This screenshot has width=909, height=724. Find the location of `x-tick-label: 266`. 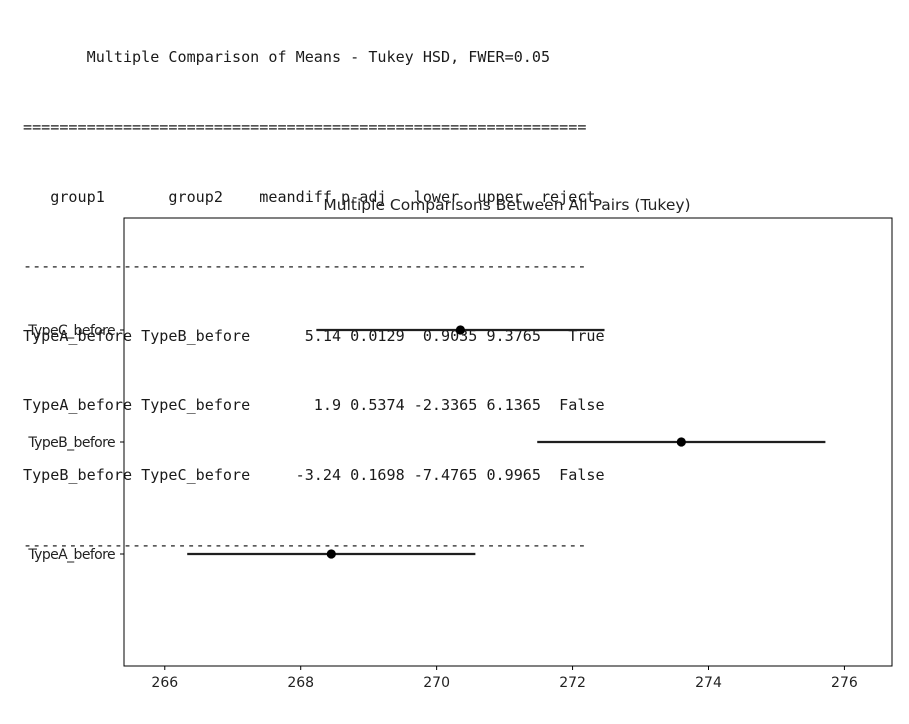

x-tick-label: 266 is located at coordinates (164, 683).